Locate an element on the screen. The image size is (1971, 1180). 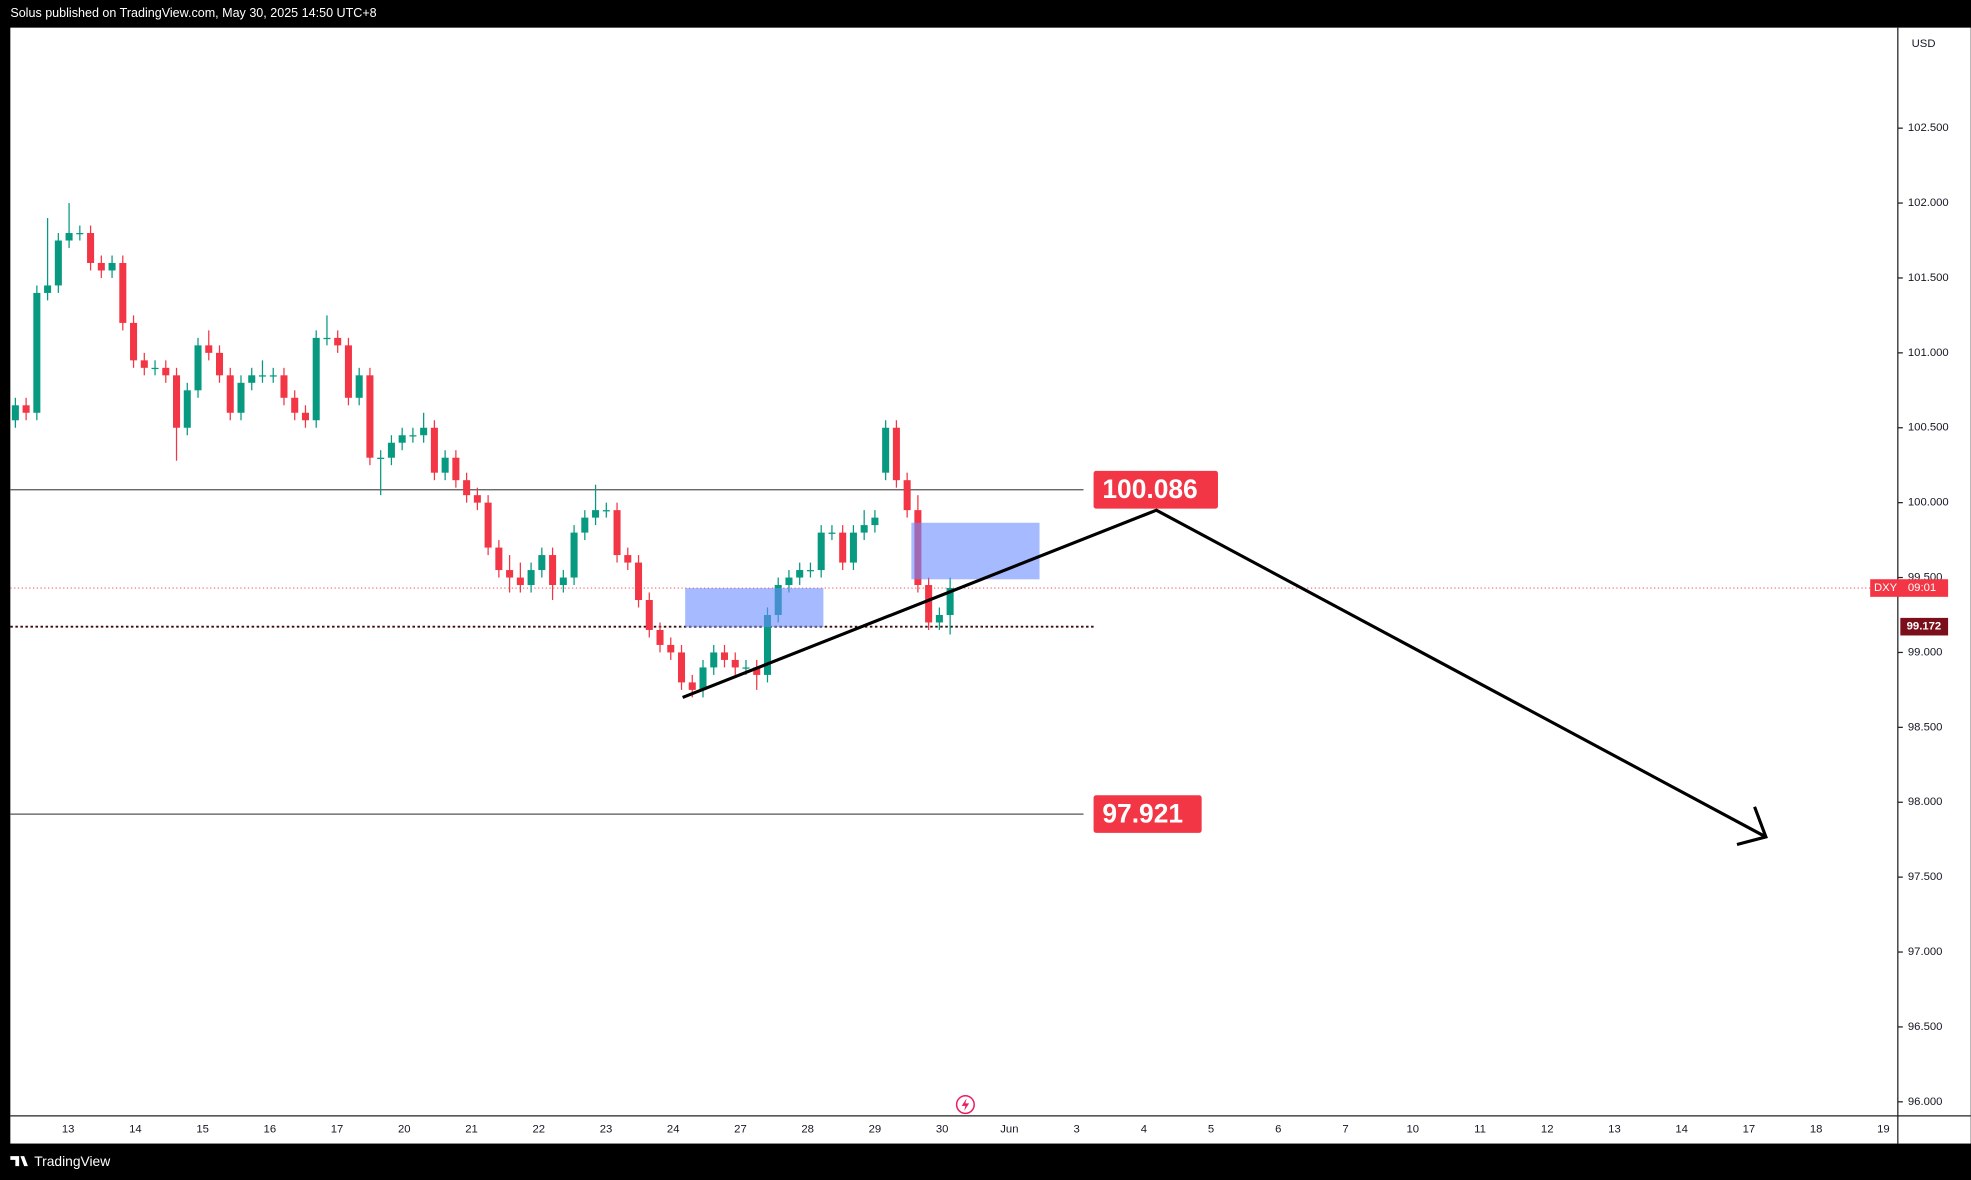
y-tick-label: 101.500 is located at coordinates (1928, 278).